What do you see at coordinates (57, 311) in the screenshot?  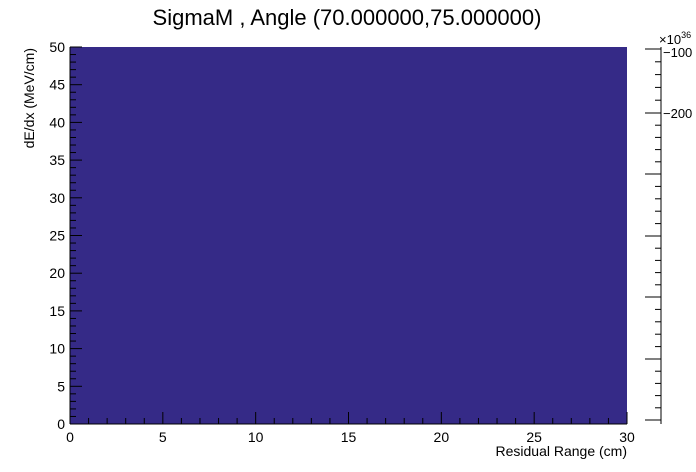 I see `y-tick-label: 15` at bounding box center [57, 311].